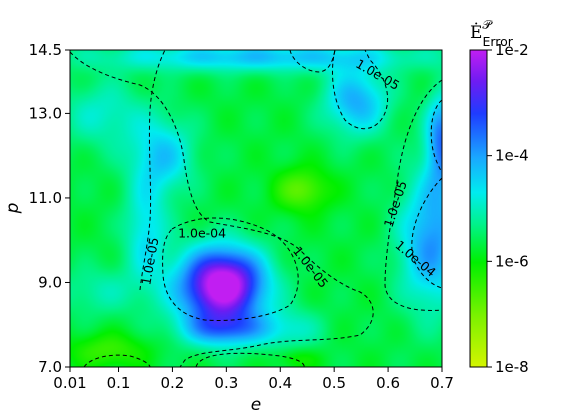 This screenshot has height=414, width=570. What do you see at coordinates (45, 198) in the screenshot?
I see `y-tick-label: 11.0` at bounding box center [45, 198].